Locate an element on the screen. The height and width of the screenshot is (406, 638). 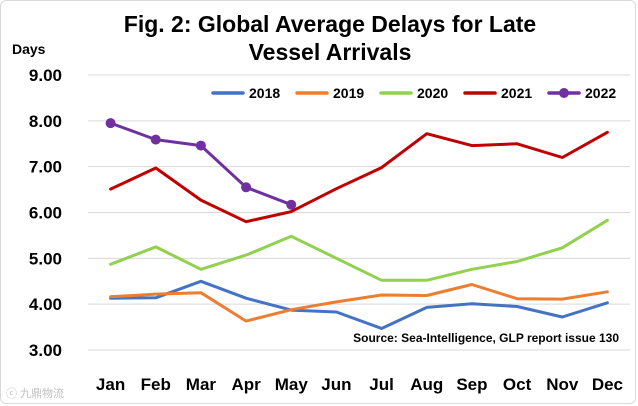
series-line-2018 is located at coordinates (359, 304).